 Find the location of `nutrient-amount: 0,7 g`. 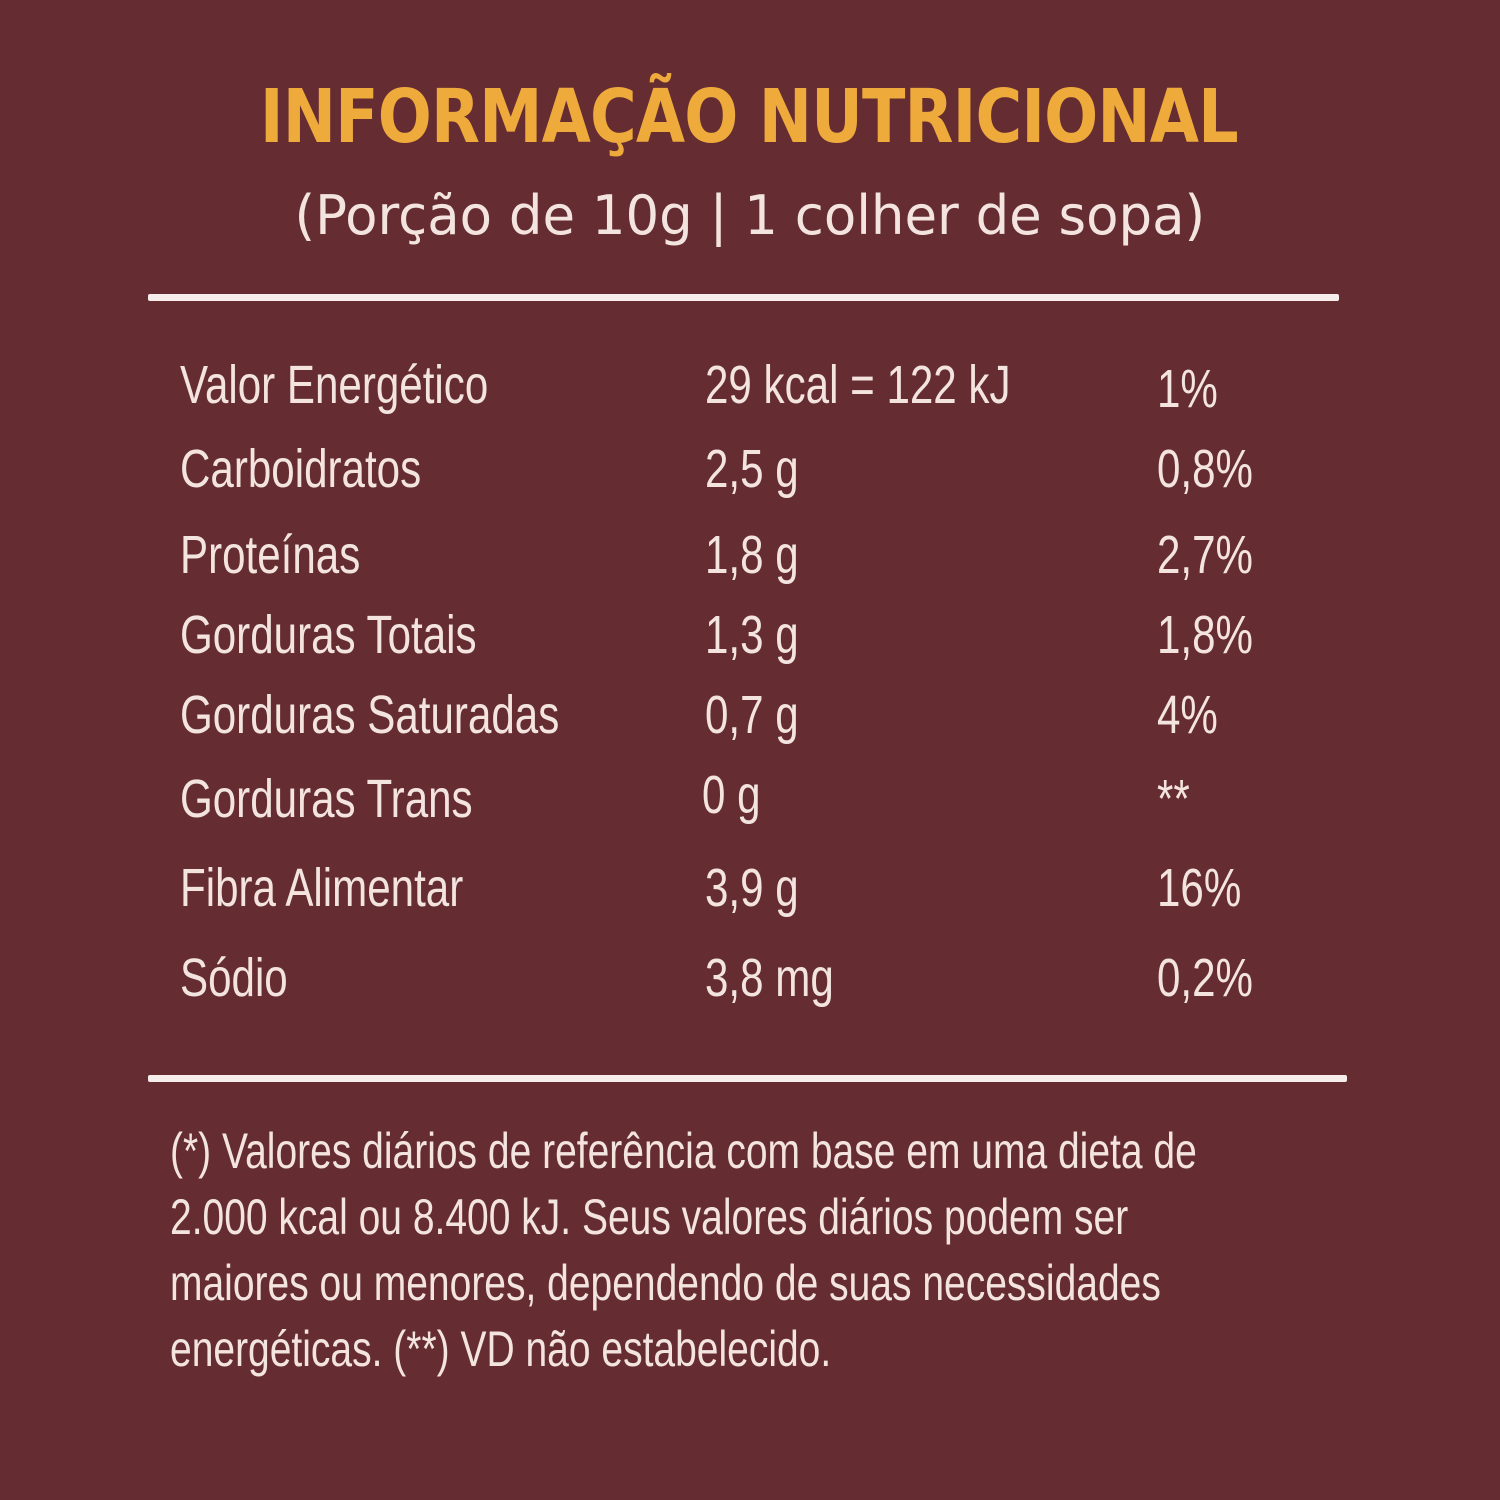

nutrient-amount: 0,7 g is located at coordinates (752, 715).